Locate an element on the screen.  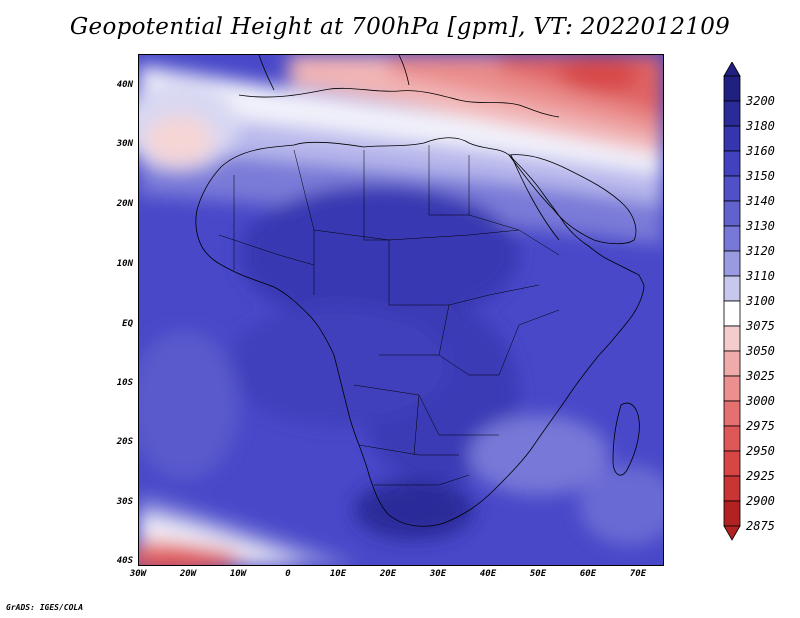
legend-level-label: 3025 is located at coordinates (760, 376).